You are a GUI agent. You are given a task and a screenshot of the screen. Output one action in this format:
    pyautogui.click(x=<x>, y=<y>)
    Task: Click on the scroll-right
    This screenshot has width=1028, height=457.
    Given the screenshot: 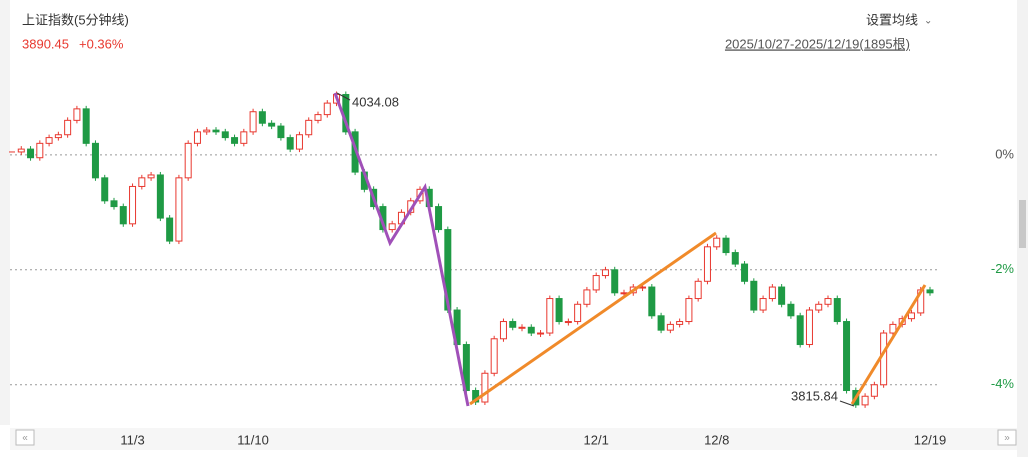 What is the action you would take?
    pyautogui.click(x=1007, y=437)
    